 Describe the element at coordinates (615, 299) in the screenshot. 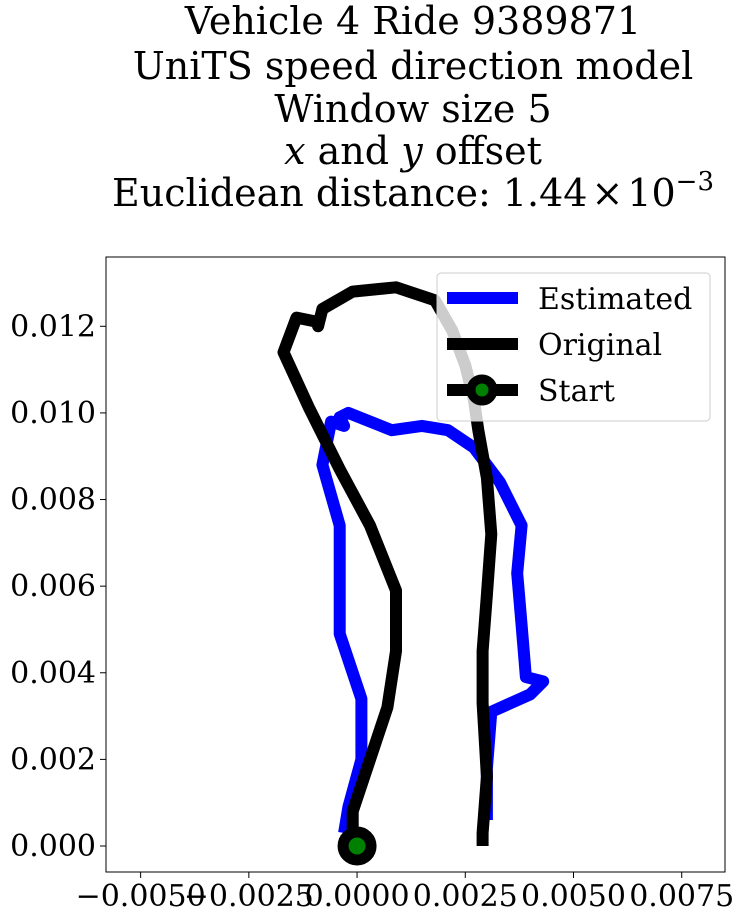

I see `legend-label-estimated: Estimated` at that location.